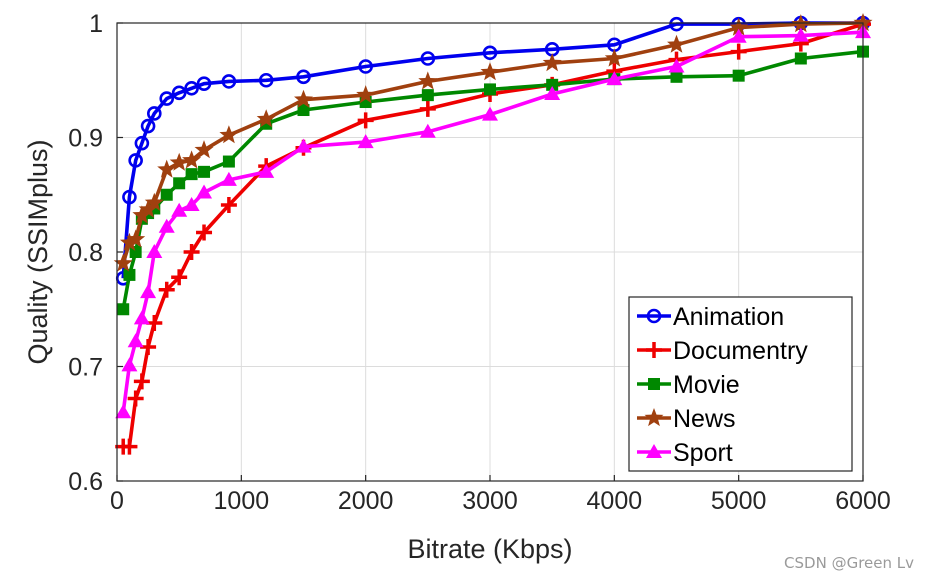 The image size is (930, 580). Describe the element at coordinates (489, 549) in the screenshot. I see `x-axis-title: Bitrate (Kbps)` at that location.